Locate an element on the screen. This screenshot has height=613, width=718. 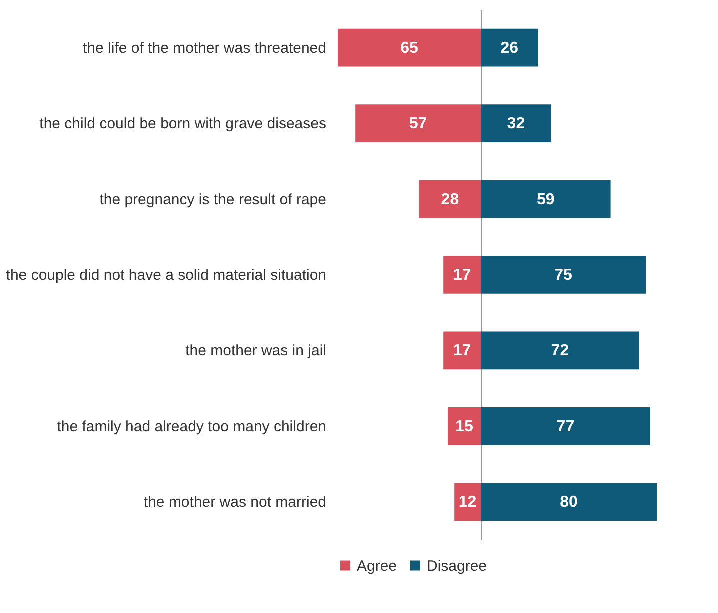
data-label: 75 is located at coordinates (563, 275).